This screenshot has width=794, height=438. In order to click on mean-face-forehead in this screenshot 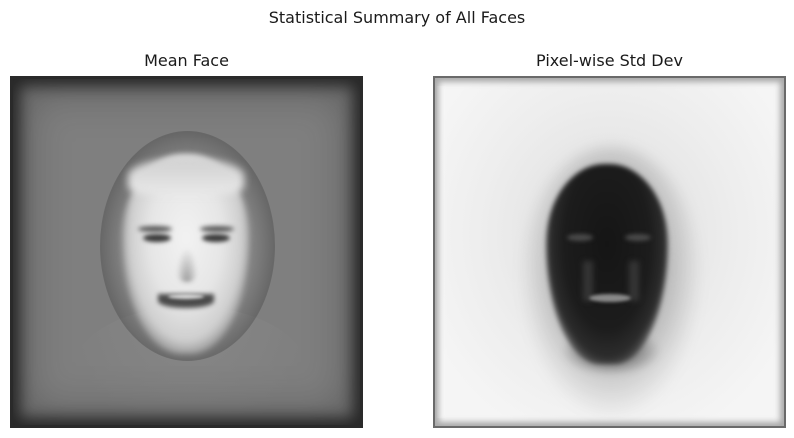, I will do `click(186, 176)`.